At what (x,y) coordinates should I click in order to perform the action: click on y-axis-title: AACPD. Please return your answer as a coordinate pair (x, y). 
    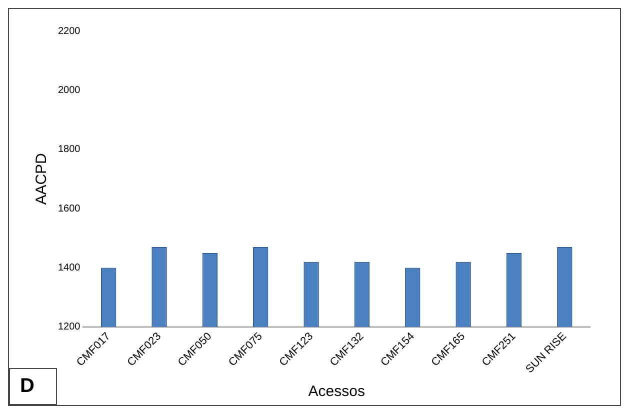
    Looking at the image, I should click on (41, 178).